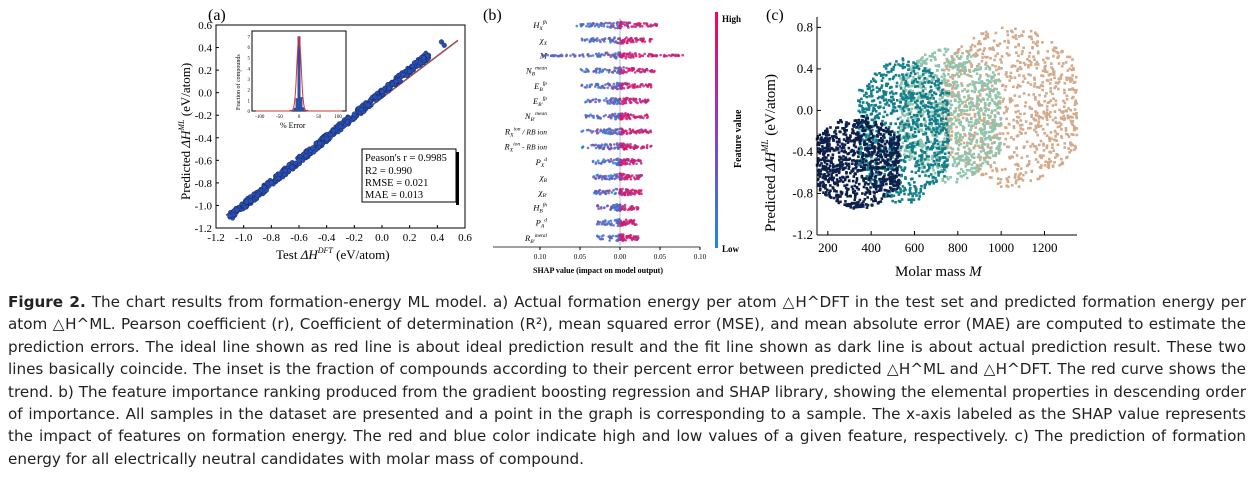 The height and width of the screenshot is (486, 1254). I want to click on inset-x-label: % Error, so click(293, 125).